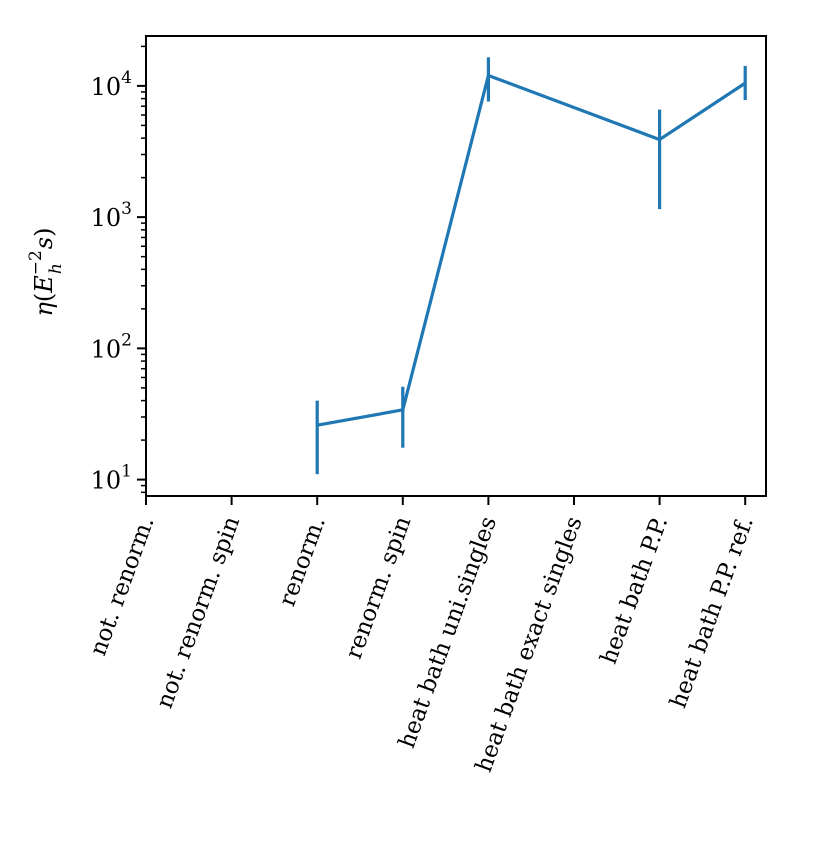 The width and height of the screenshot is (829, 867). What do you see at coordinates (122, 586) in the screenshot?
I see `x-tick-label: not. renorm.` at bounding box center [122, 586].